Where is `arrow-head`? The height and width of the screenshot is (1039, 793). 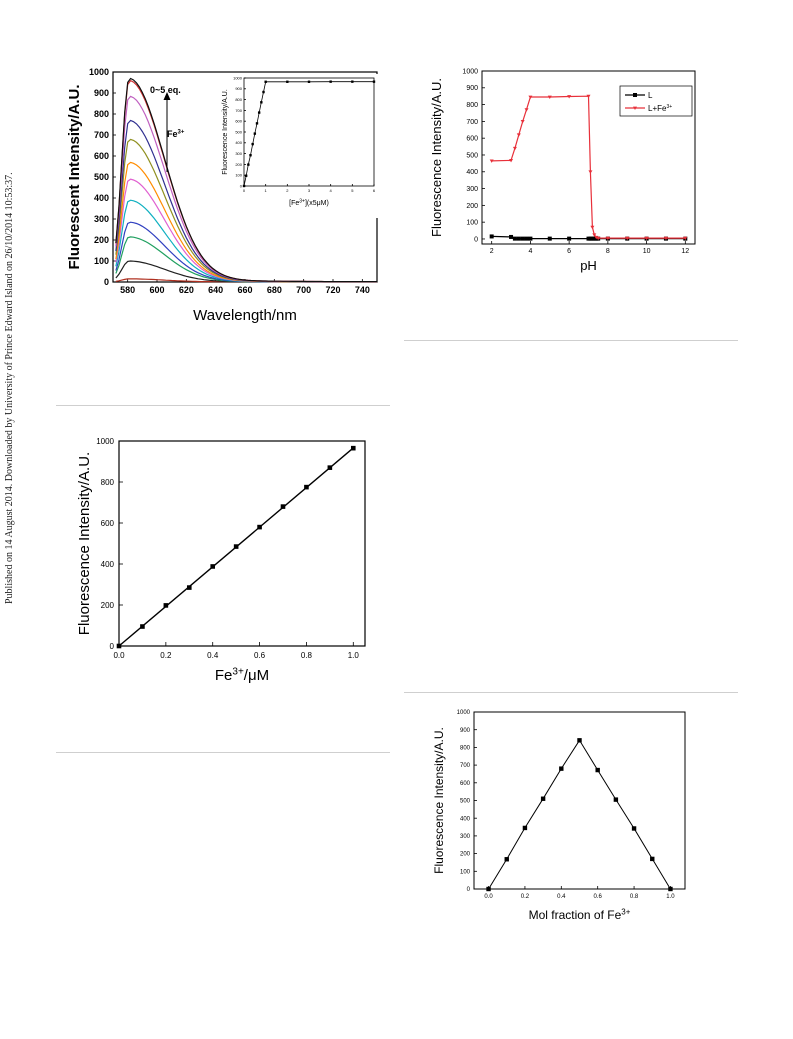
arrow-head is located at coordinates (167, 96).